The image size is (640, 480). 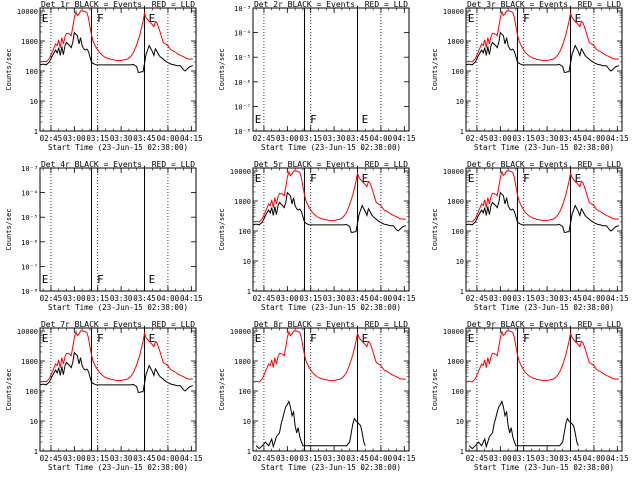 What do you see at coordinates (331, 4) in the screenshot?
I see `panel-title: Det 2r BLACK = Events, RED = LLD` at bounding box center [331, 4].